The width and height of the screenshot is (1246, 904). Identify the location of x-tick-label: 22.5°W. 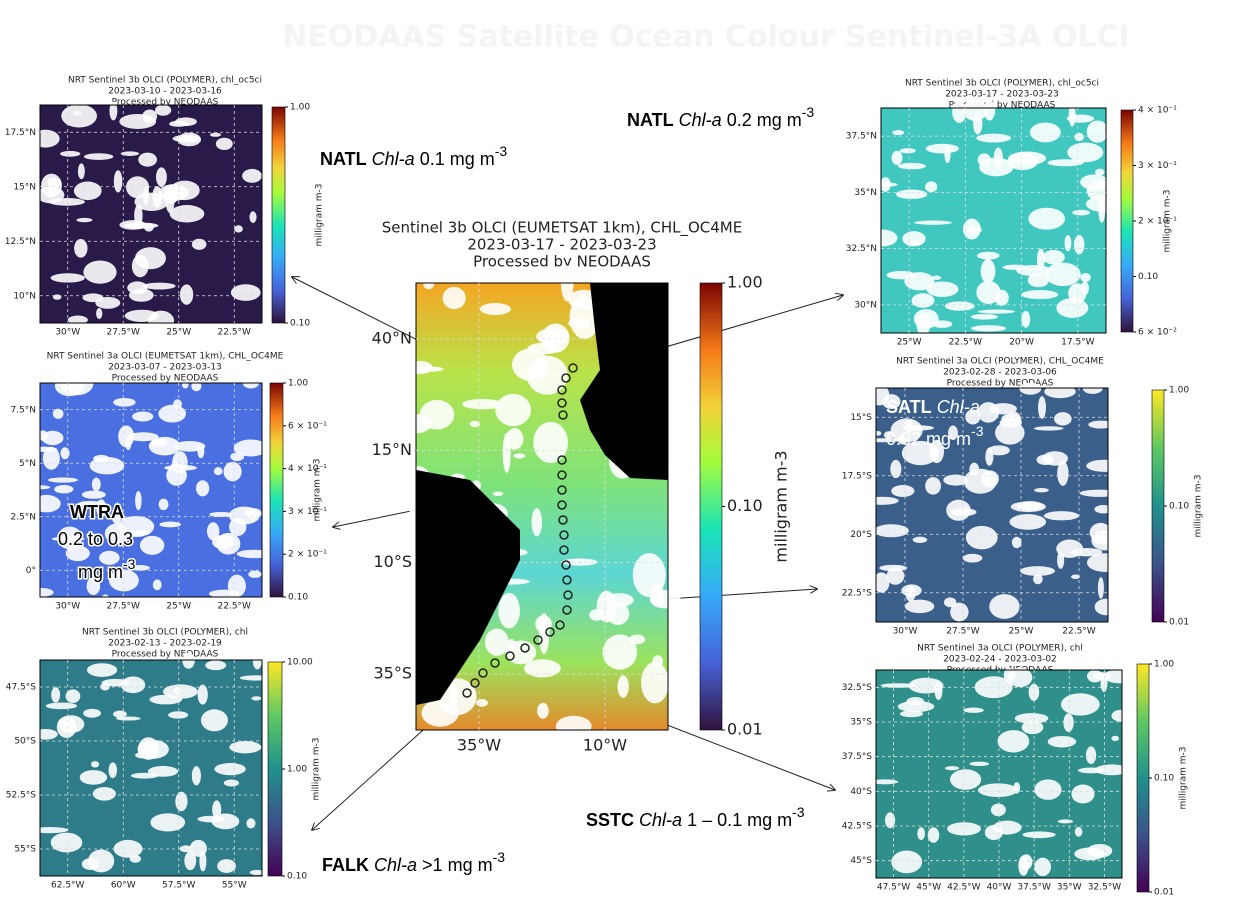
(1079, 632).